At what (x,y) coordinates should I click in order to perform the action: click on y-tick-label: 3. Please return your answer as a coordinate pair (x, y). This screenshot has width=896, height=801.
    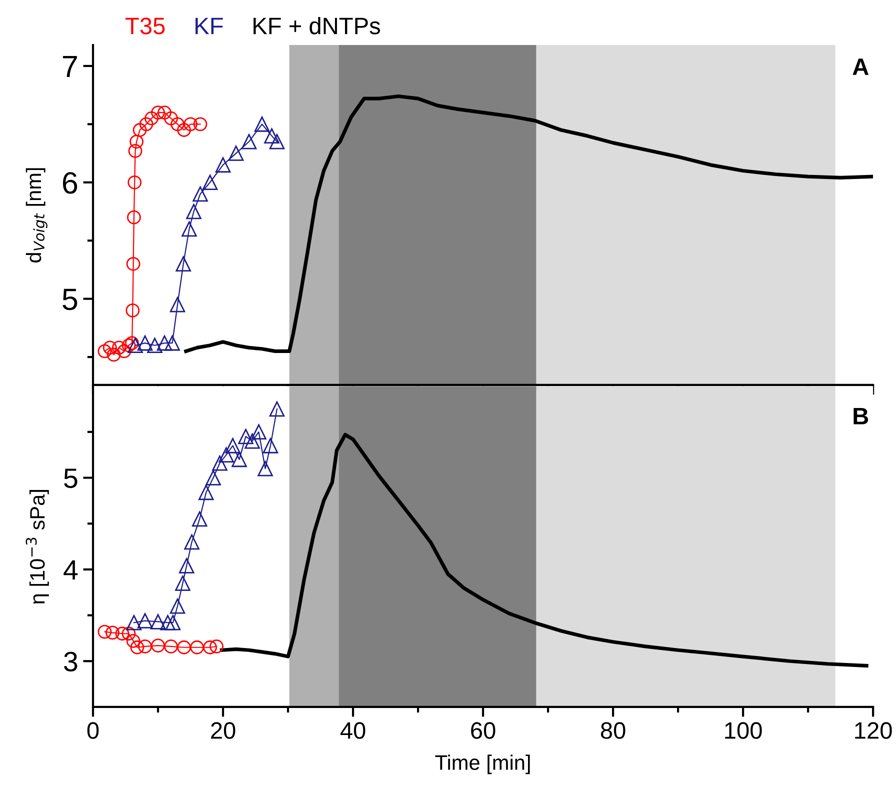
    Looking at the image, I should click on (71, 662).